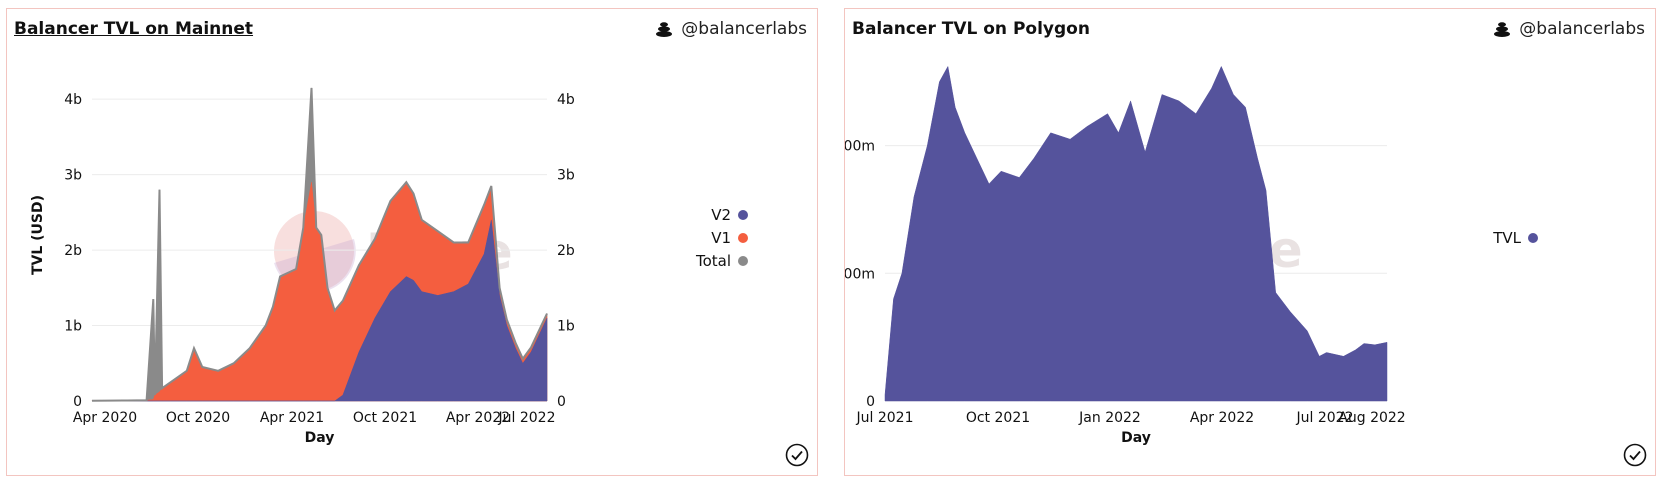 This screenshot has width=1664, height=486. What do you see at coordinates (566, 176) in the screenshot?
I see `y-right-tick-label: 3b` at bounding box center [566, 176].